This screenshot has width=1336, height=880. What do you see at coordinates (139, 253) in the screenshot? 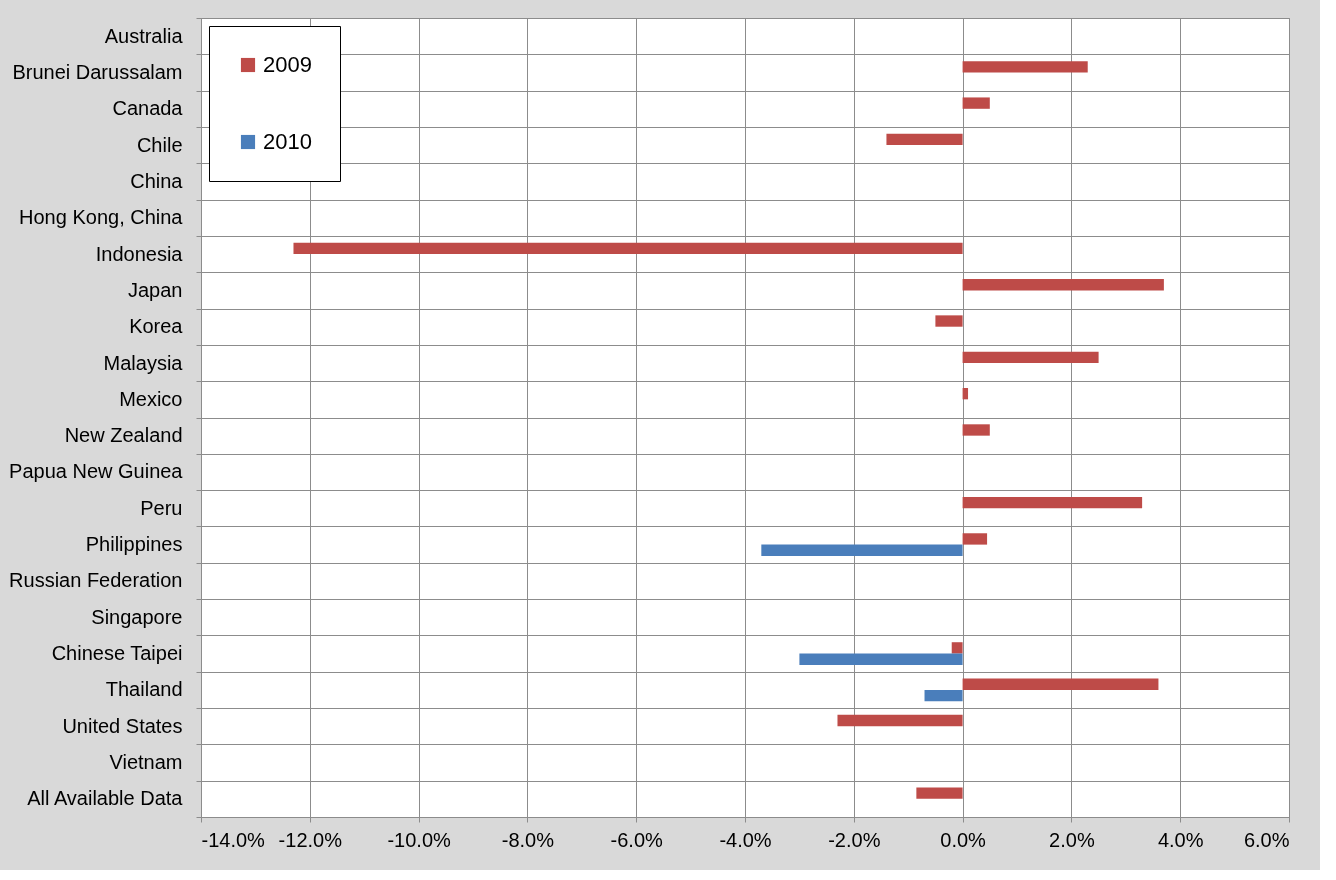
I see `y-tick-label: Indonesia` at bounding box center [139, 253].